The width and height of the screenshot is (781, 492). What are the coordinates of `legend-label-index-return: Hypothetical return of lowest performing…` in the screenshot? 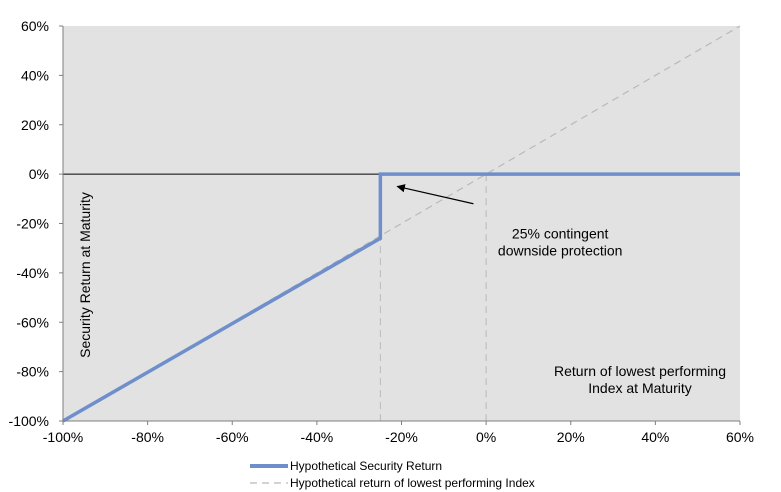 It's located at (412, 483).